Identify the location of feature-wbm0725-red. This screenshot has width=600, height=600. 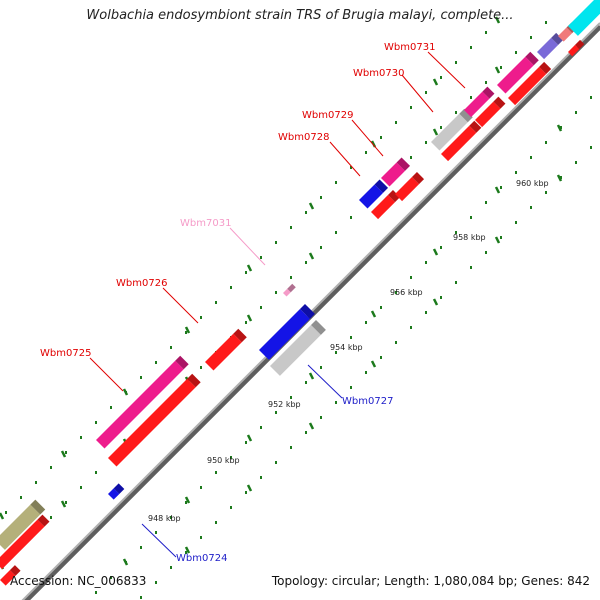
(154, 420).